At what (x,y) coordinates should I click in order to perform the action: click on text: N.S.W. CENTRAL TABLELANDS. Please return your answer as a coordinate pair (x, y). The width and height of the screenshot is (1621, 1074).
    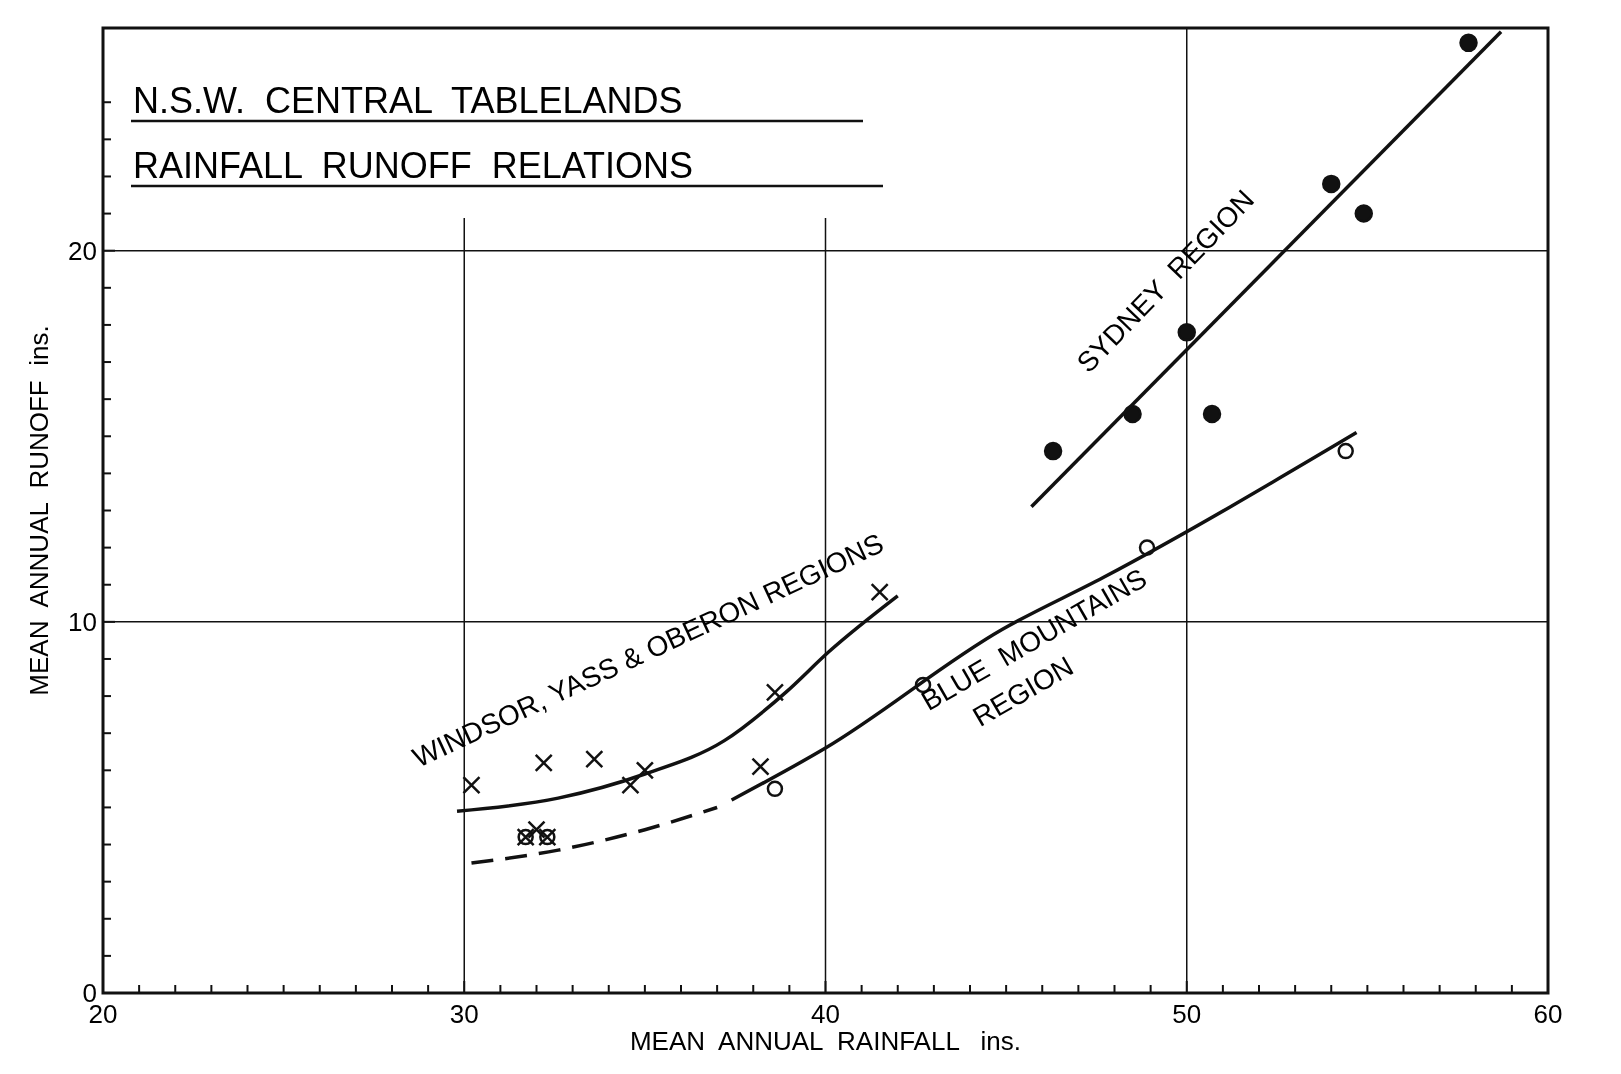
    Looking at the image, I should click on (408, 100).